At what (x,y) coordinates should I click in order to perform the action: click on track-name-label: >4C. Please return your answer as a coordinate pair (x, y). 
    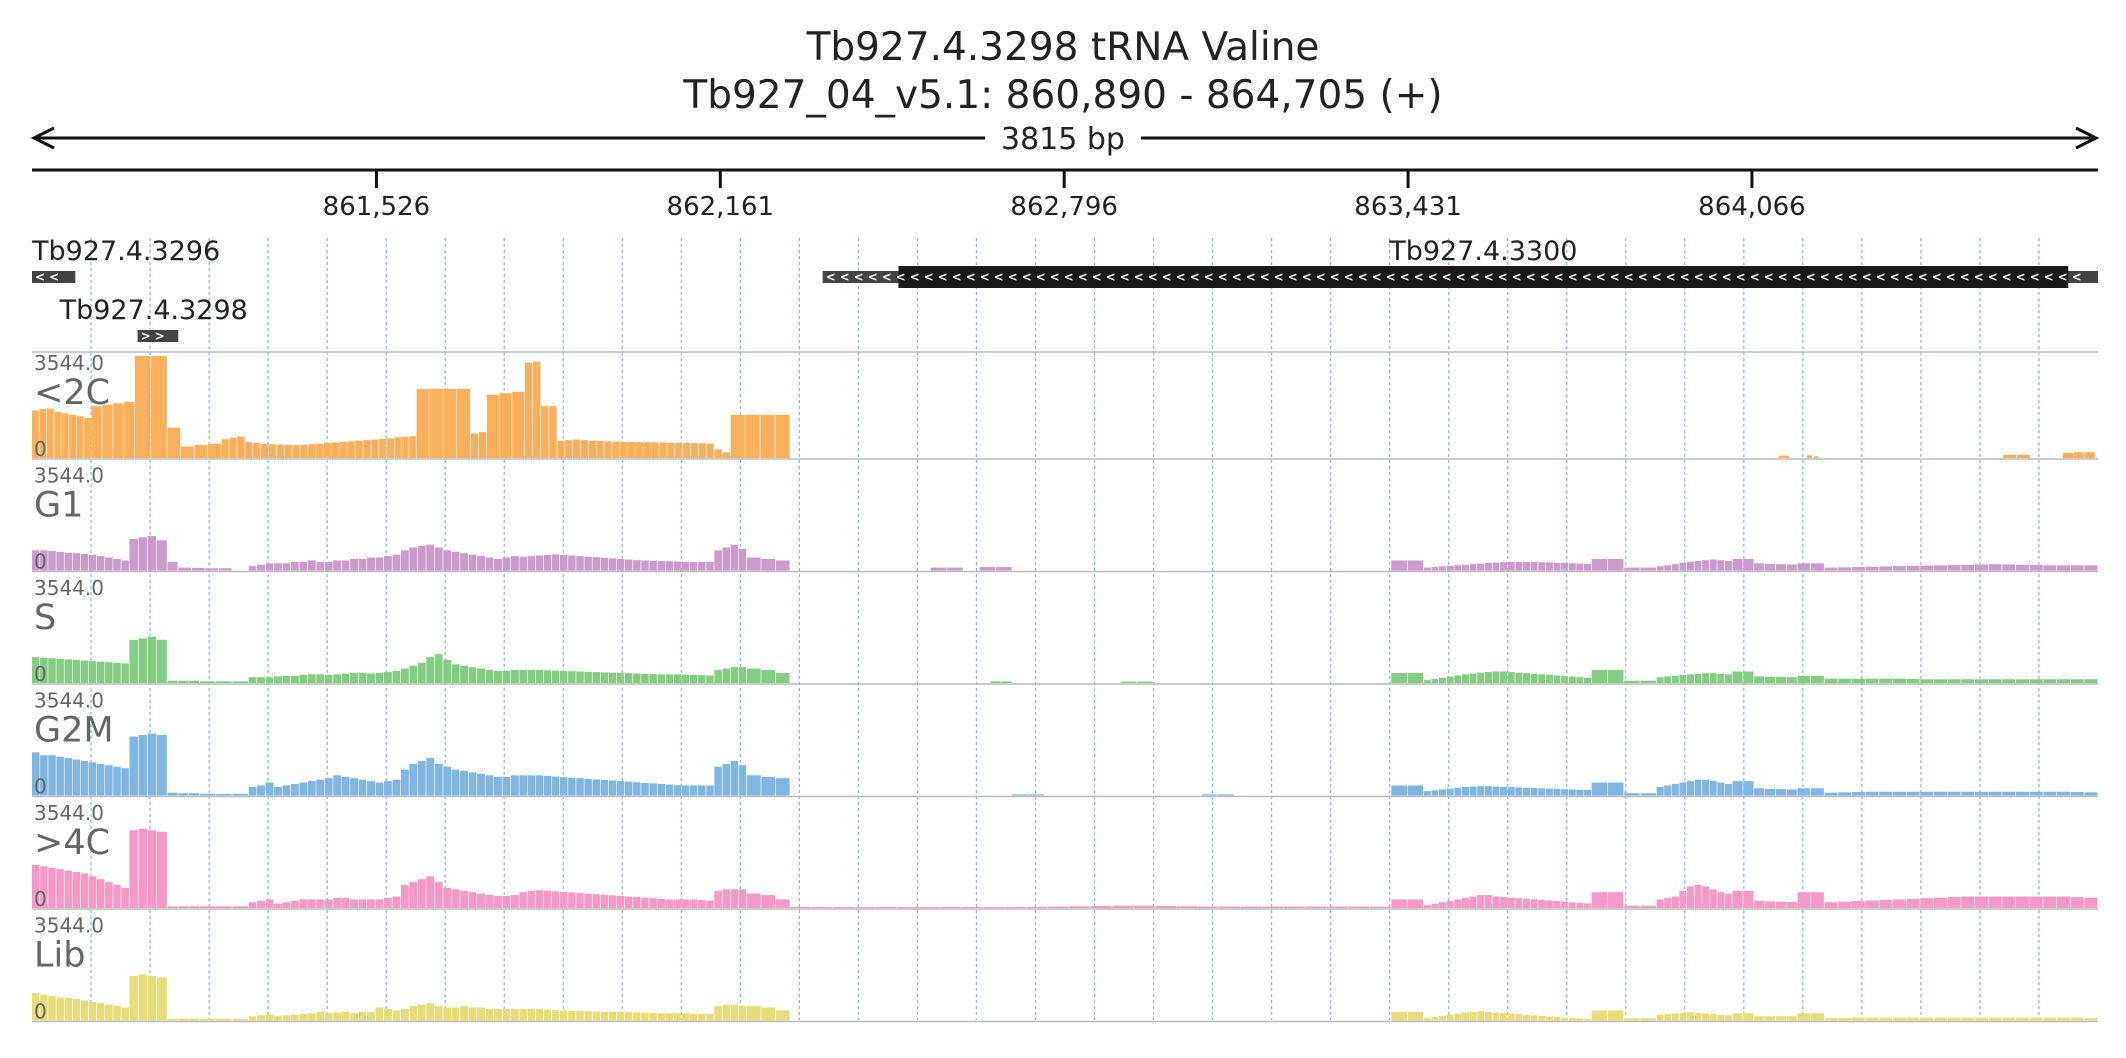
    Looking at the image, I should click on (72, 843).